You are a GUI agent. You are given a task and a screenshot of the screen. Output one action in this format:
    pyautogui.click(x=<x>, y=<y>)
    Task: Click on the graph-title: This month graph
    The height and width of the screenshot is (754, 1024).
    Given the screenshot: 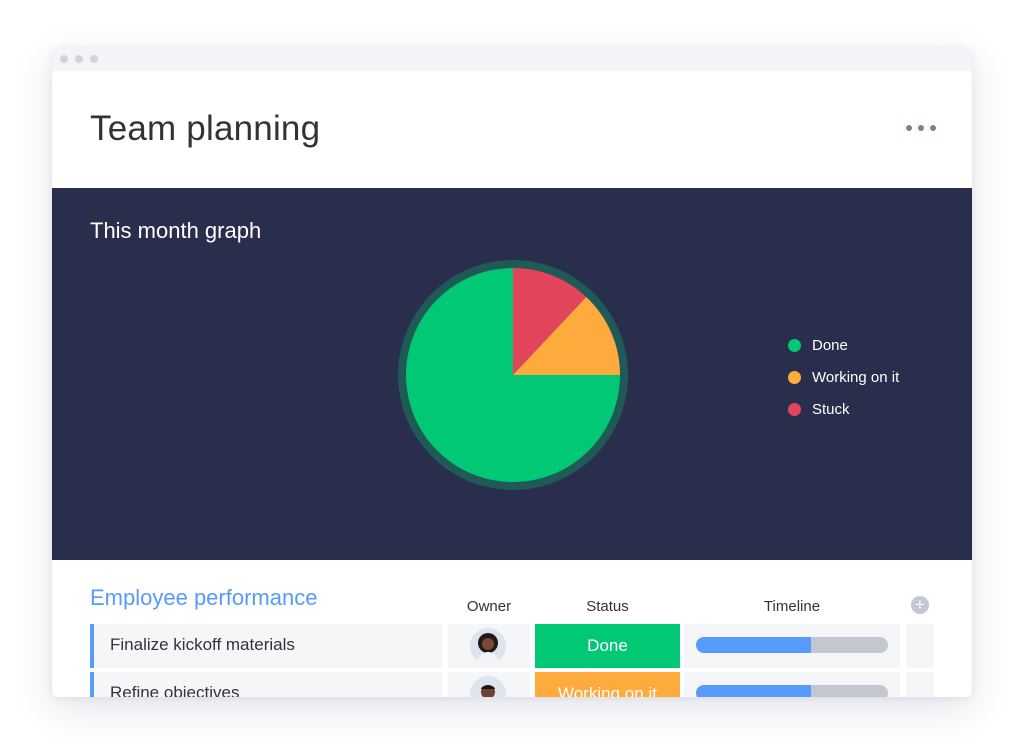 What is the action you would take?
    pyautogui.click(x=176, y=230)
    